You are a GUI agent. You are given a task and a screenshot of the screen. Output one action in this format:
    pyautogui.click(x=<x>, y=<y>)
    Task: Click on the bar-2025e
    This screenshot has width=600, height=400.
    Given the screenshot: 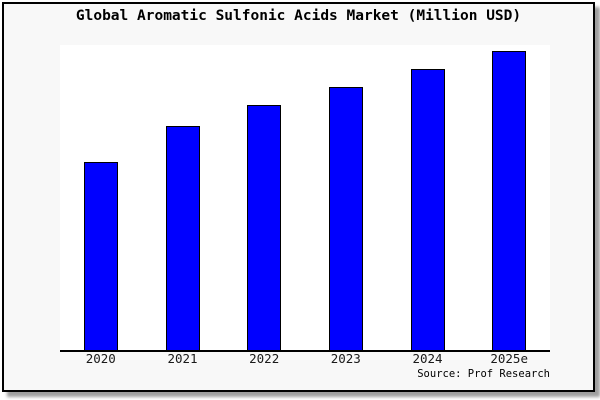 What is the action you would take?
    pyautogui.click(x=509, y=200)
    